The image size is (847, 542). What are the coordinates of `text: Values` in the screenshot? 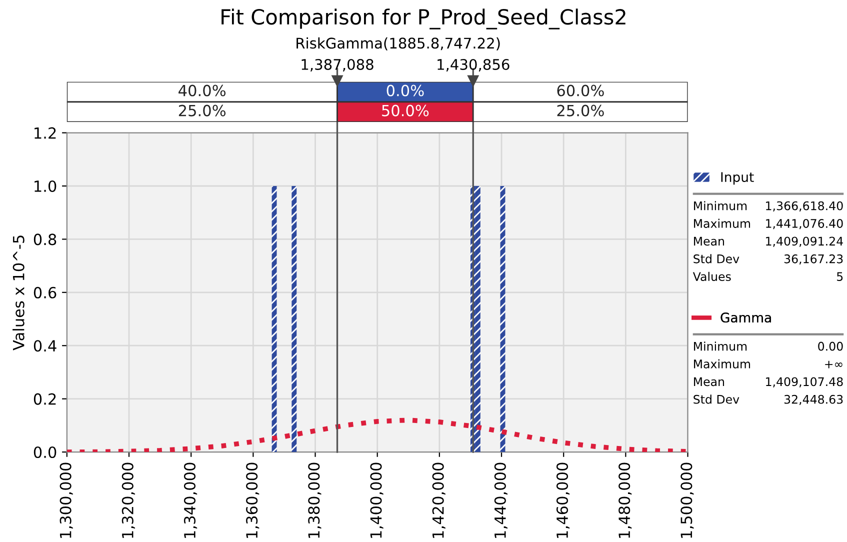 It's located at (711, 277).